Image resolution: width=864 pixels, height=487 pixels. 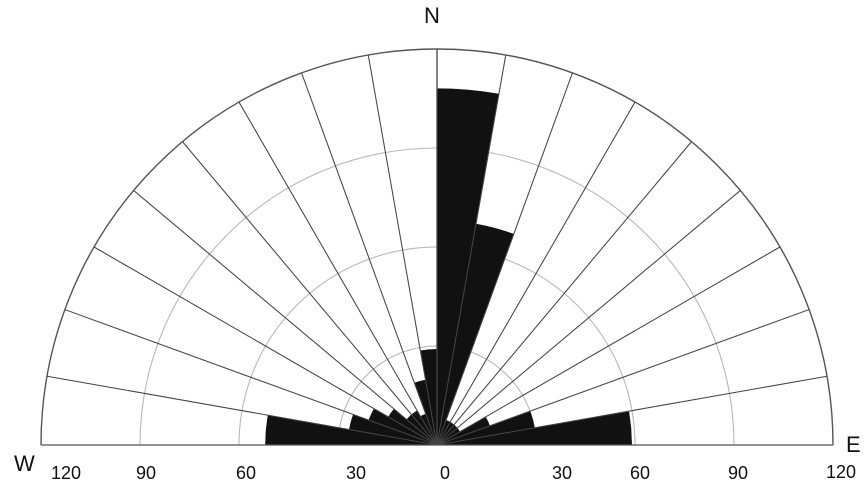 What do you see at coordinates (246, 473) in the screenshot?
I see `tick-label-left-60: 60` at bounding box center [246, 473].